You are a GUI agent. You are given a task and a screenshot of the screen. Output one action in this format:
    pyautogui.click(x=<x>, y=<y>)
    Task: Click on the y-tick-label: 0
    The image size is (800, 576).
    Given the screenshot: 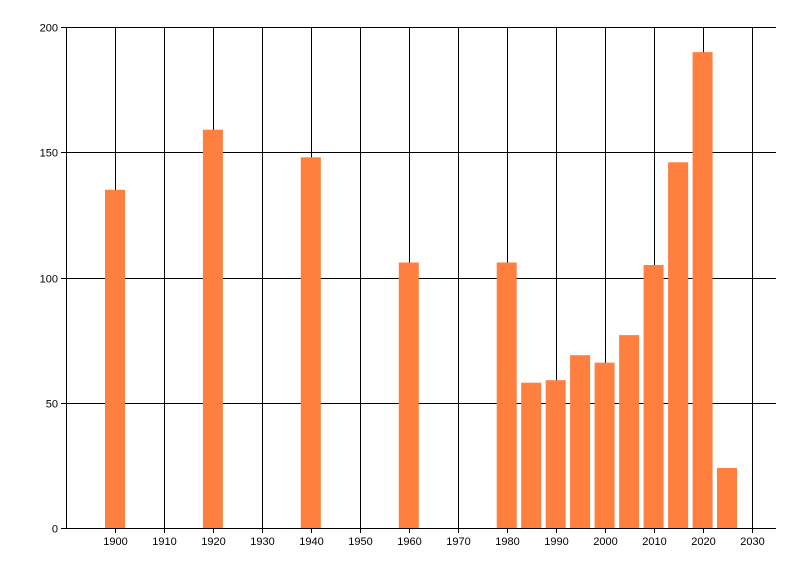 What is the action you would take?
    pyautogui.click(x=55, y=530)
    